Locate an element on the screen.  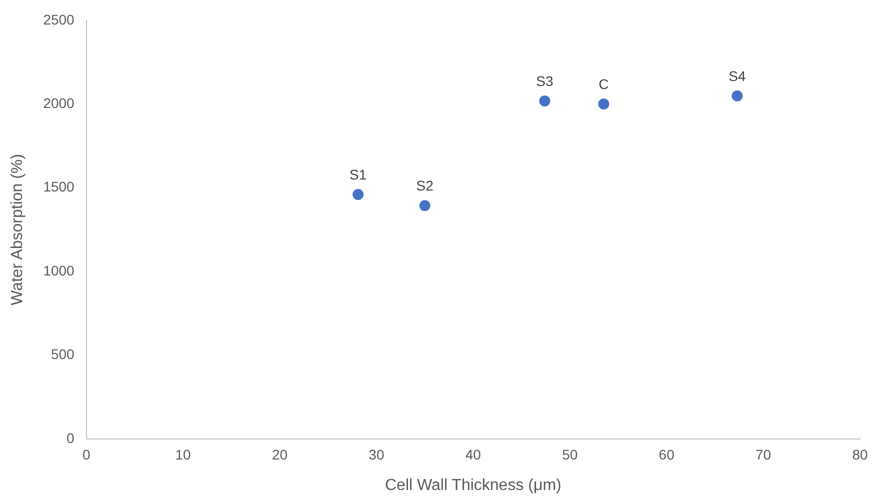
y-tick-label: 0 is located at coordinates (70, 438).